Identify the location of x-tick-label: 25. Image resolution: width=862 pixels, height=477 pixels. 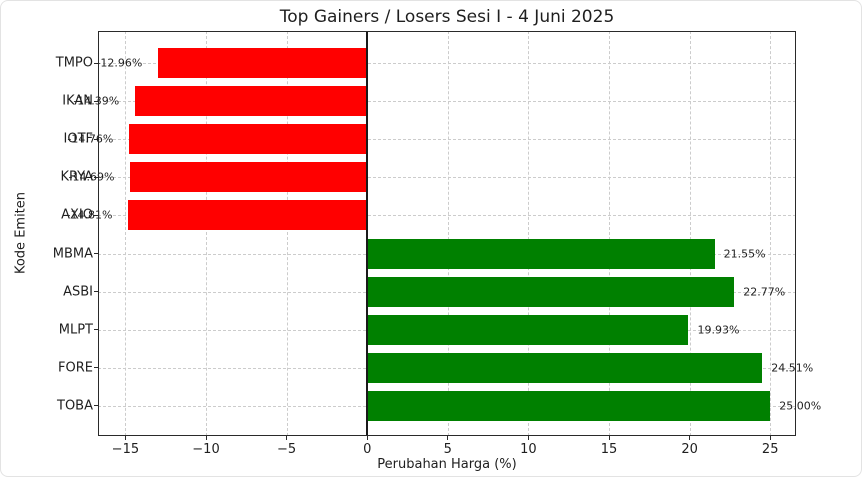
(770, 449).